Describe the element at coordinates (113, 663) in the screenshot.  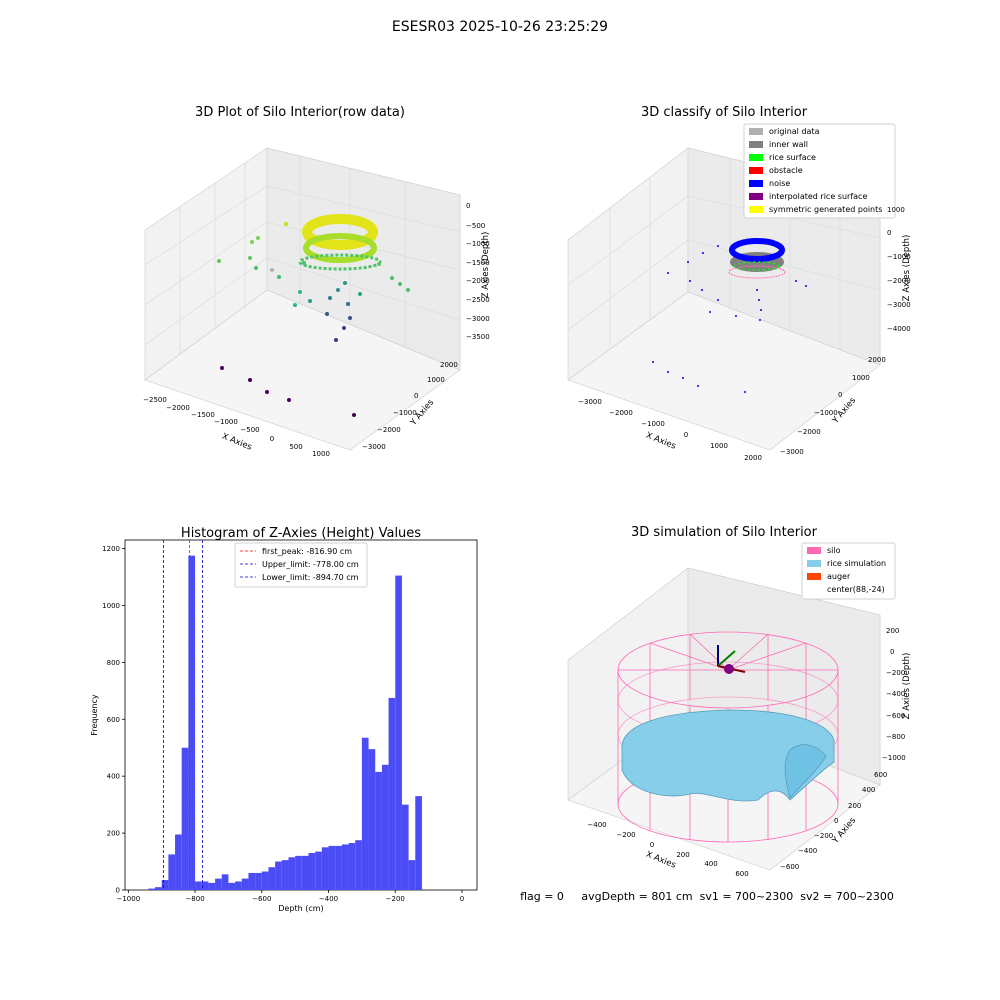
I see `histogram-y-tick: 800` at that location.